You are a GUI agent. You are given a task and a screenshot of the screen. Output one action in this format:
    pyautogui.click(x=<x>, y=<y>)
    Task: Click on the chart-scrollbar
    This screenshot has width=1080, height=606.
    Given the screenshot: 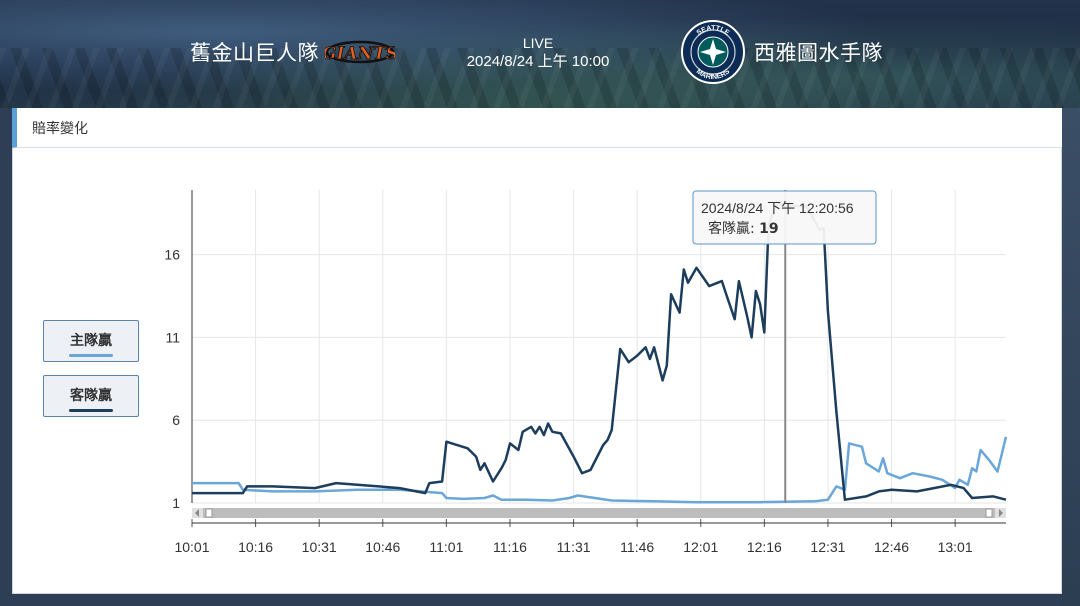 What is the action you would take?
    pyautogui.click(x=599, y=513)
    